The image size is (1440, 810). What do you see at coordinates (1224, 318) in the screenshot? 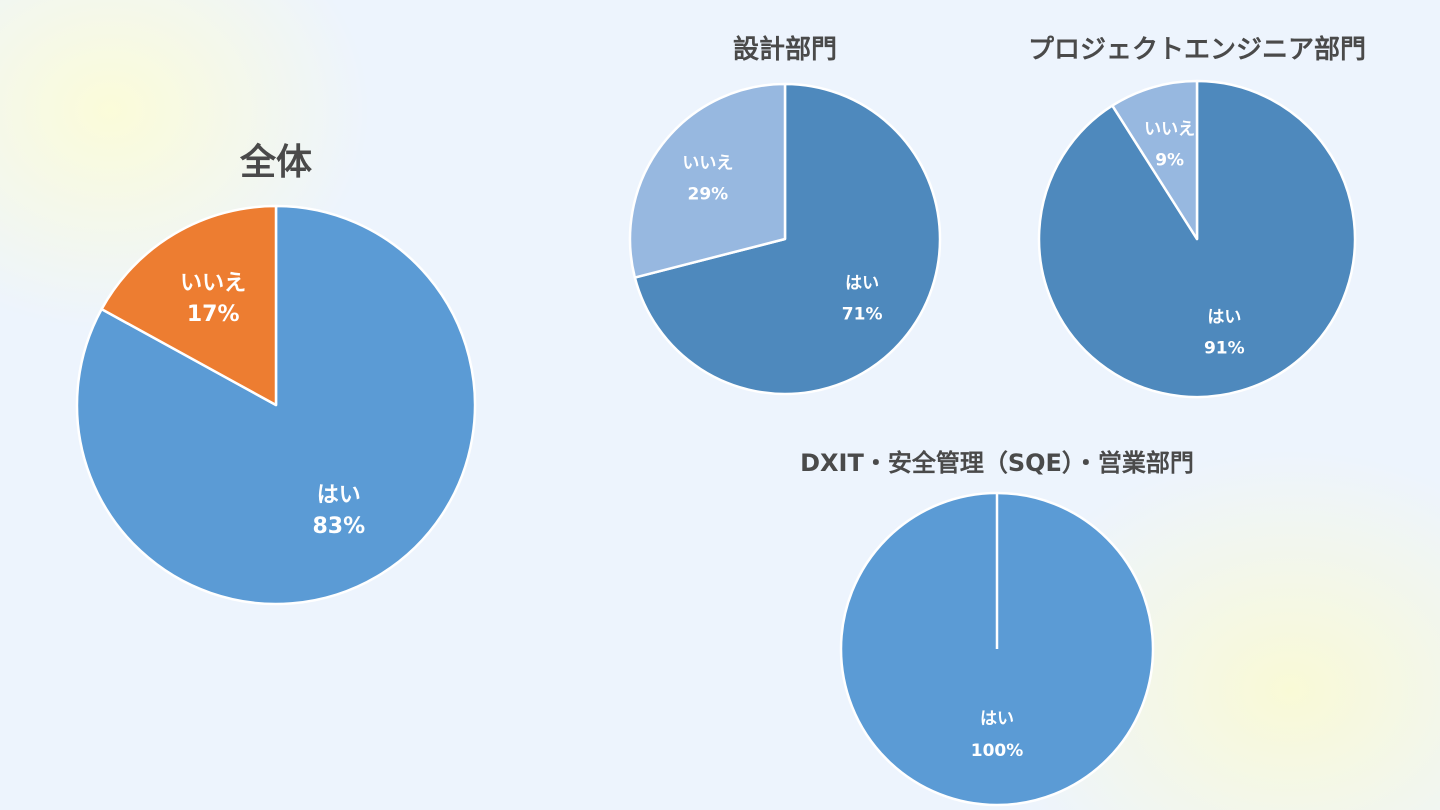
I see `slice-label-yes-project-engineer-dept: はい` at bounding box center [1224, 318].